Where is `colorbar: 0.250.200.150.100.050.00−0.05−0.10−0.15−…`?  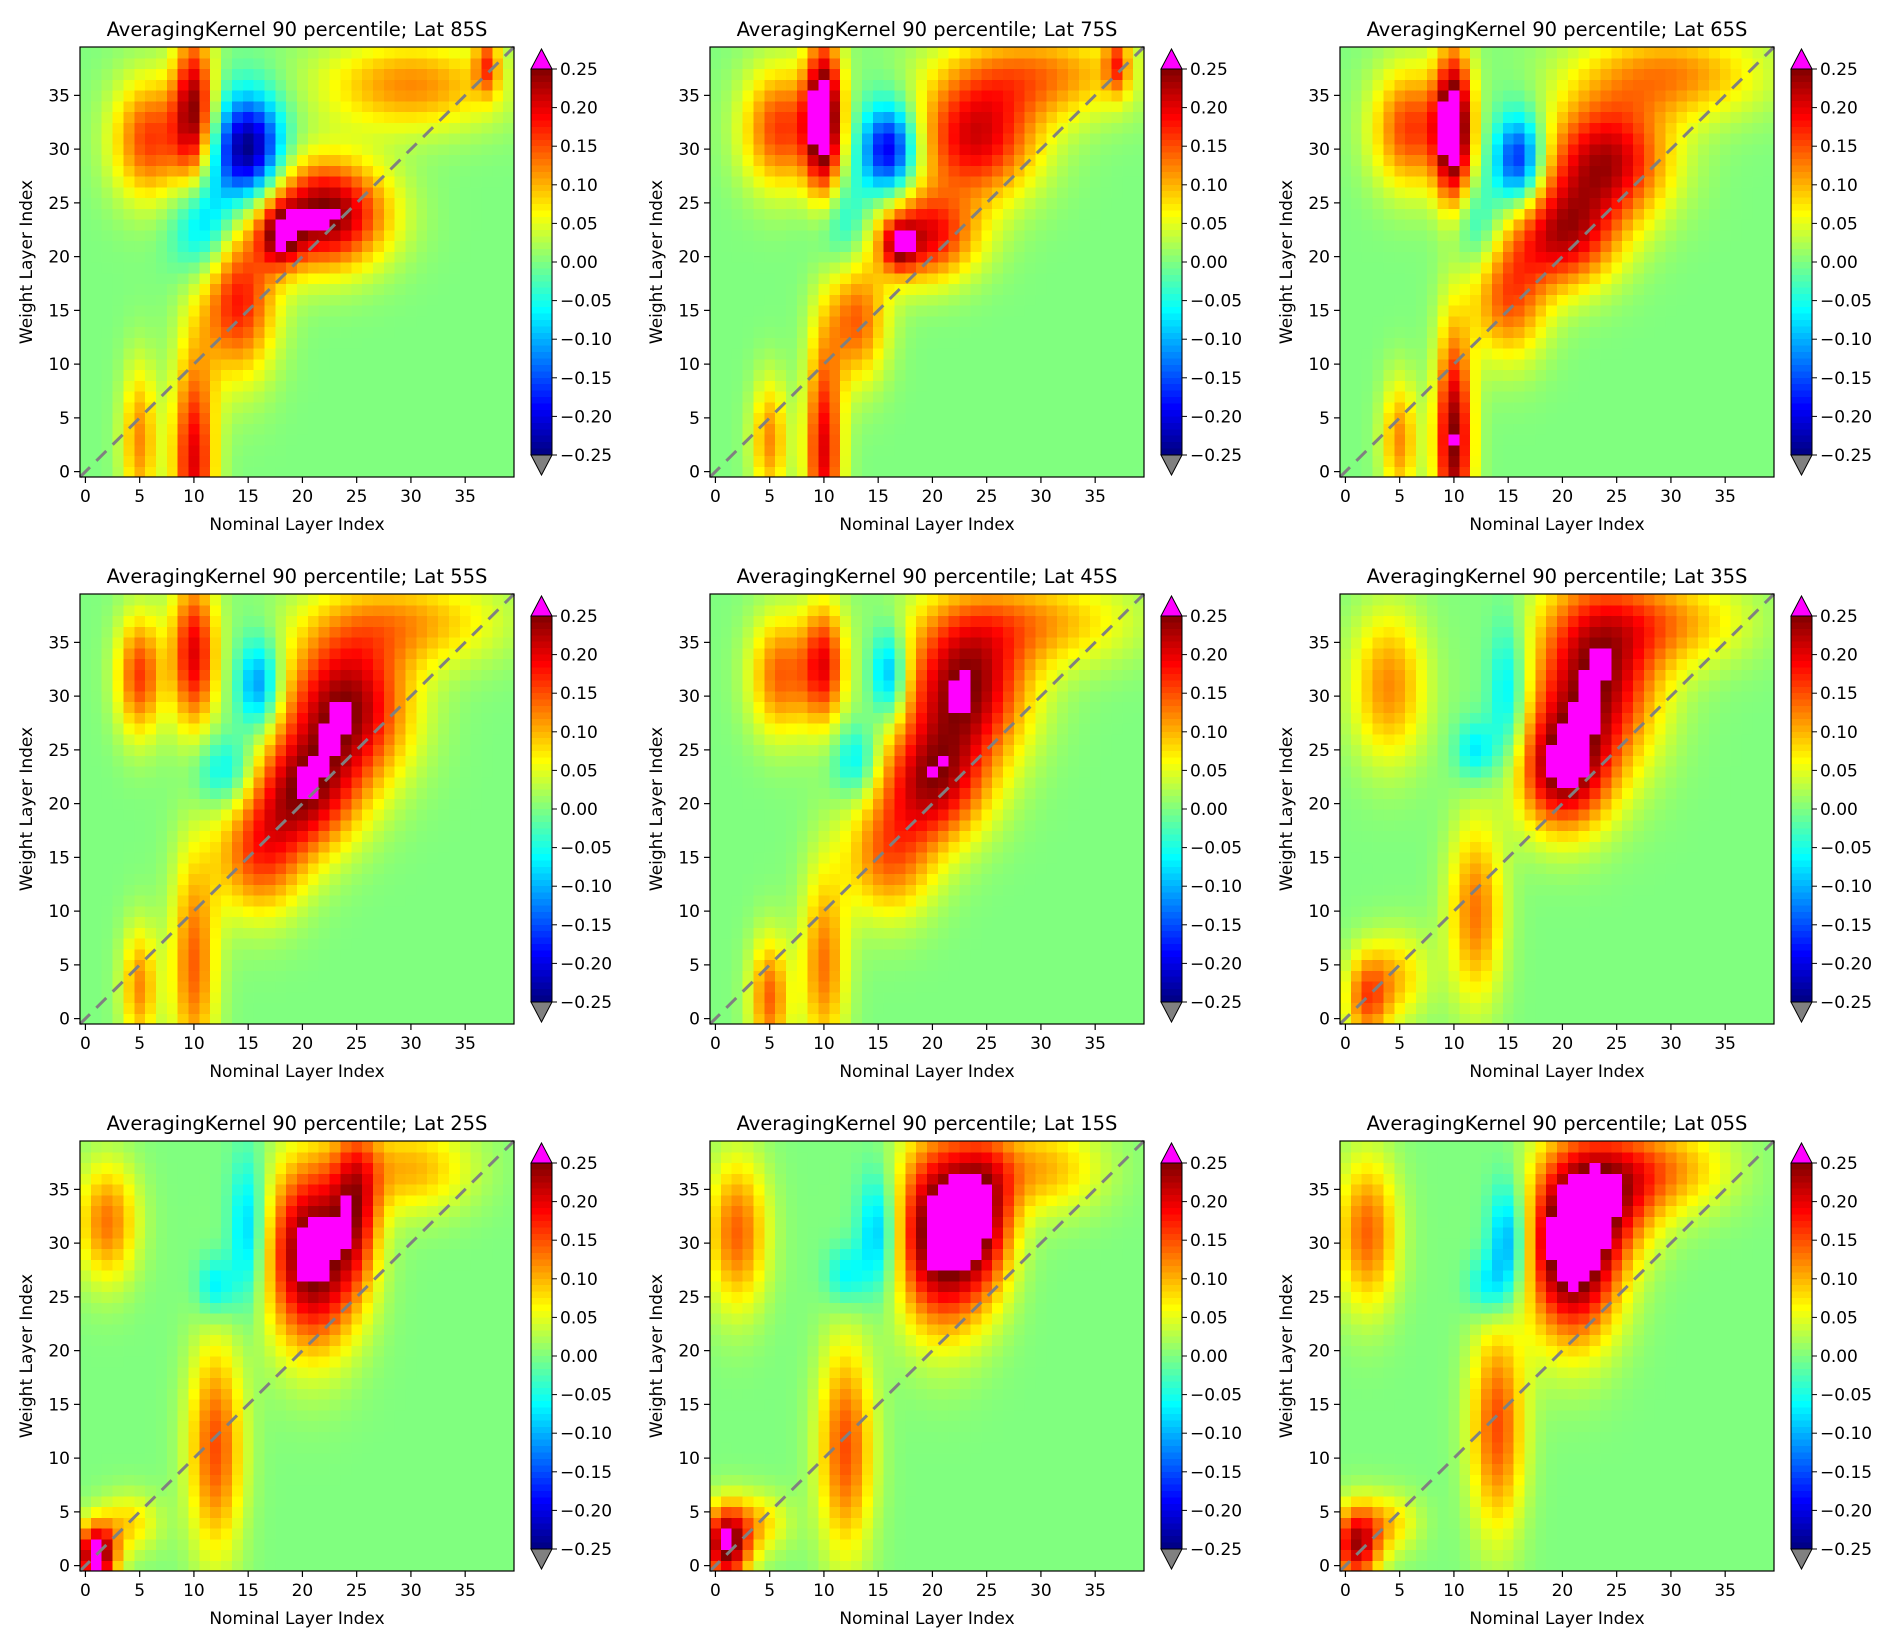 colorbar: 0.250.200.150.100.050.00−0.05−0.10−0.15−… is located at coordinates (1201, 262).